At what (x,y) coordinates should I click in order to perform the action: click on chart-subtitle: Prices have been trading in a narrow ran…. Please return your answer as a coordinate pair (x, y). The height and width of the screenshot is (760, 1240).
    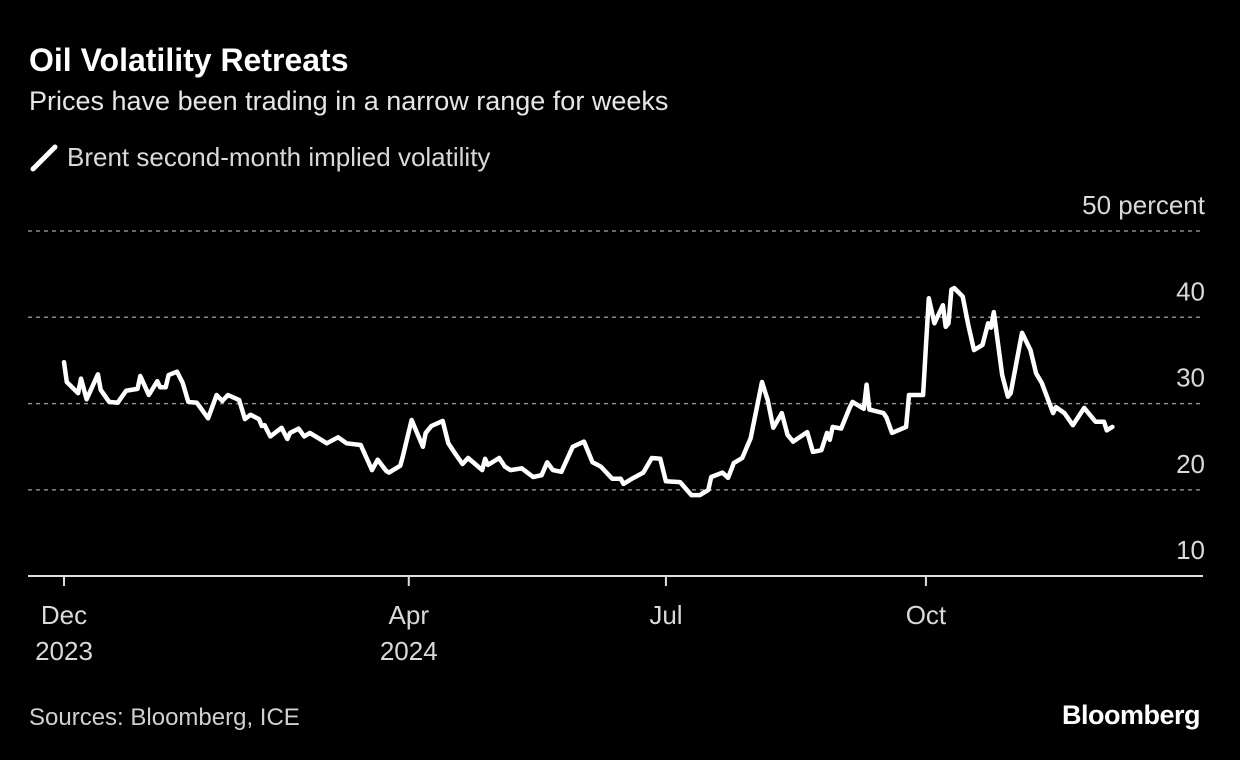
    Looking at the image, I should click on (349, 101).